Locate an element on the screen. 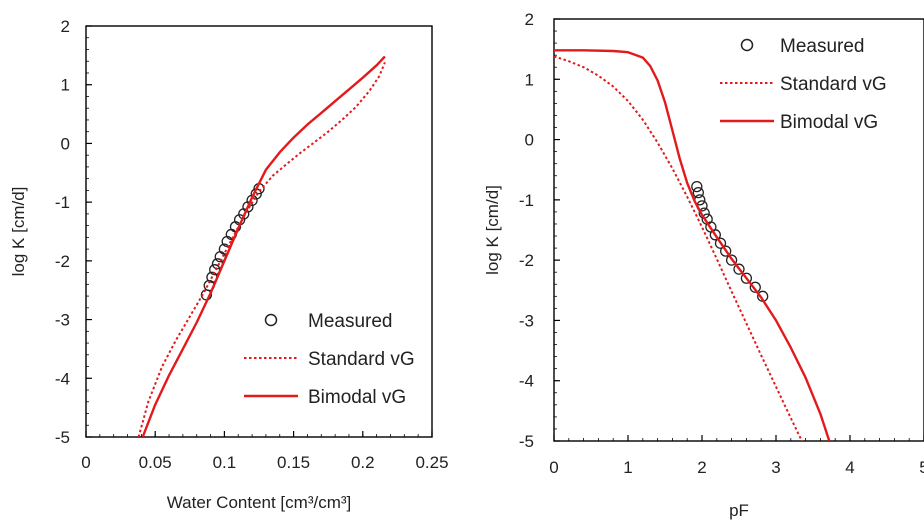  x-axis-title: Water Content [cm³/cm³] is located at coordinates (259, 502).